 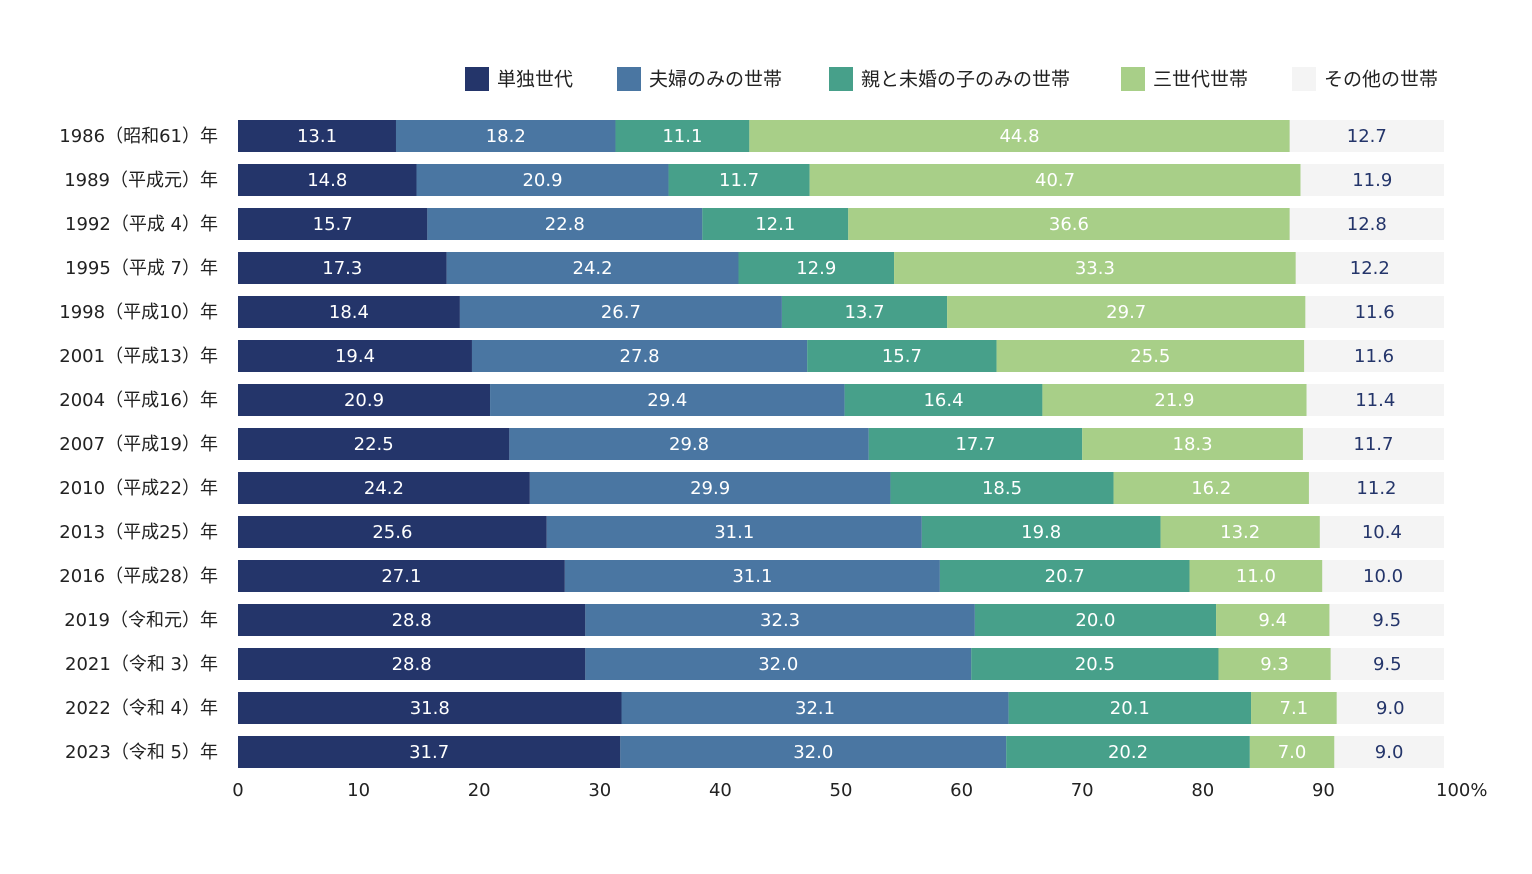 I want to click on category-label: 2001（平成13）年, so click(x=138, y=356).